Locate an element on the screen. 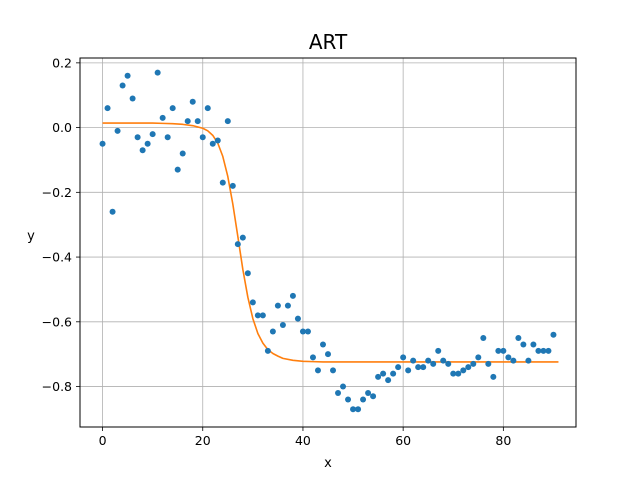 The width and height of the screenshot is (640, 480). y-tick-label: −0.2 is located at coordinates (57, 192).